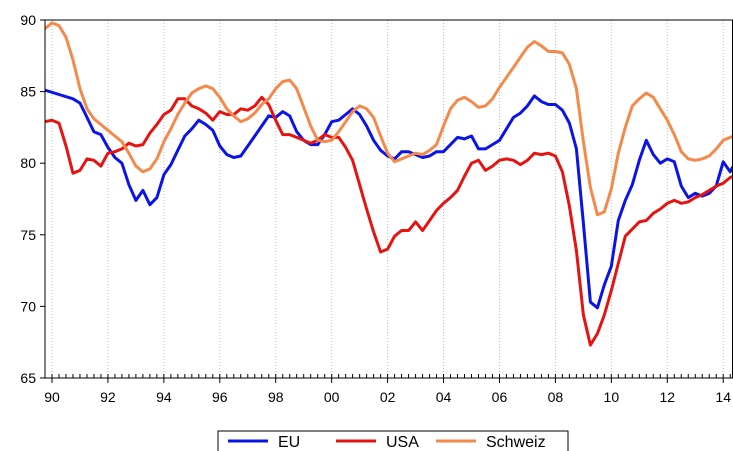  I want to click on y-tick-label: 90, so click(28, 20).